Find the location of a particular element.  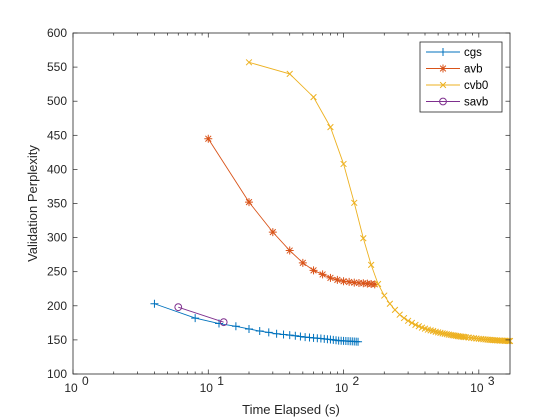

y-tick-label: 150 is located at coordinates (57, 340).